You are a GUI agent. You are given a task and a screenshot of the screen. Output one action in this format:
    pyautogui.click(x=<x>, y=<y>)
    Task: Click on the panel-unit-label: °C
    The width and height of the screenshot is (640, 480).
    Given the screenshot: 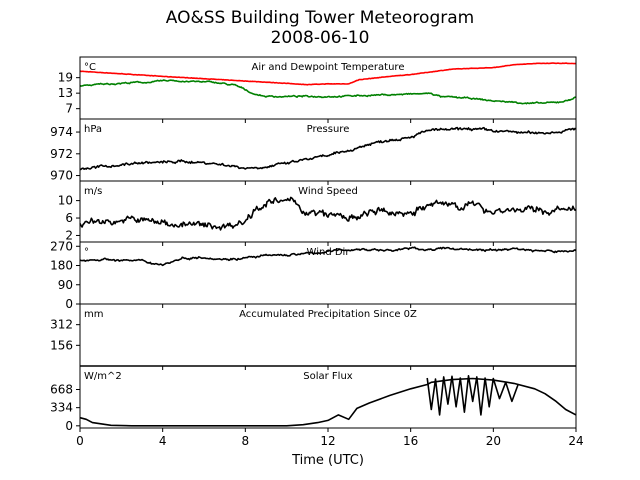 What is the action you would take?
    pyautogui.click(x=90, y=67)
    